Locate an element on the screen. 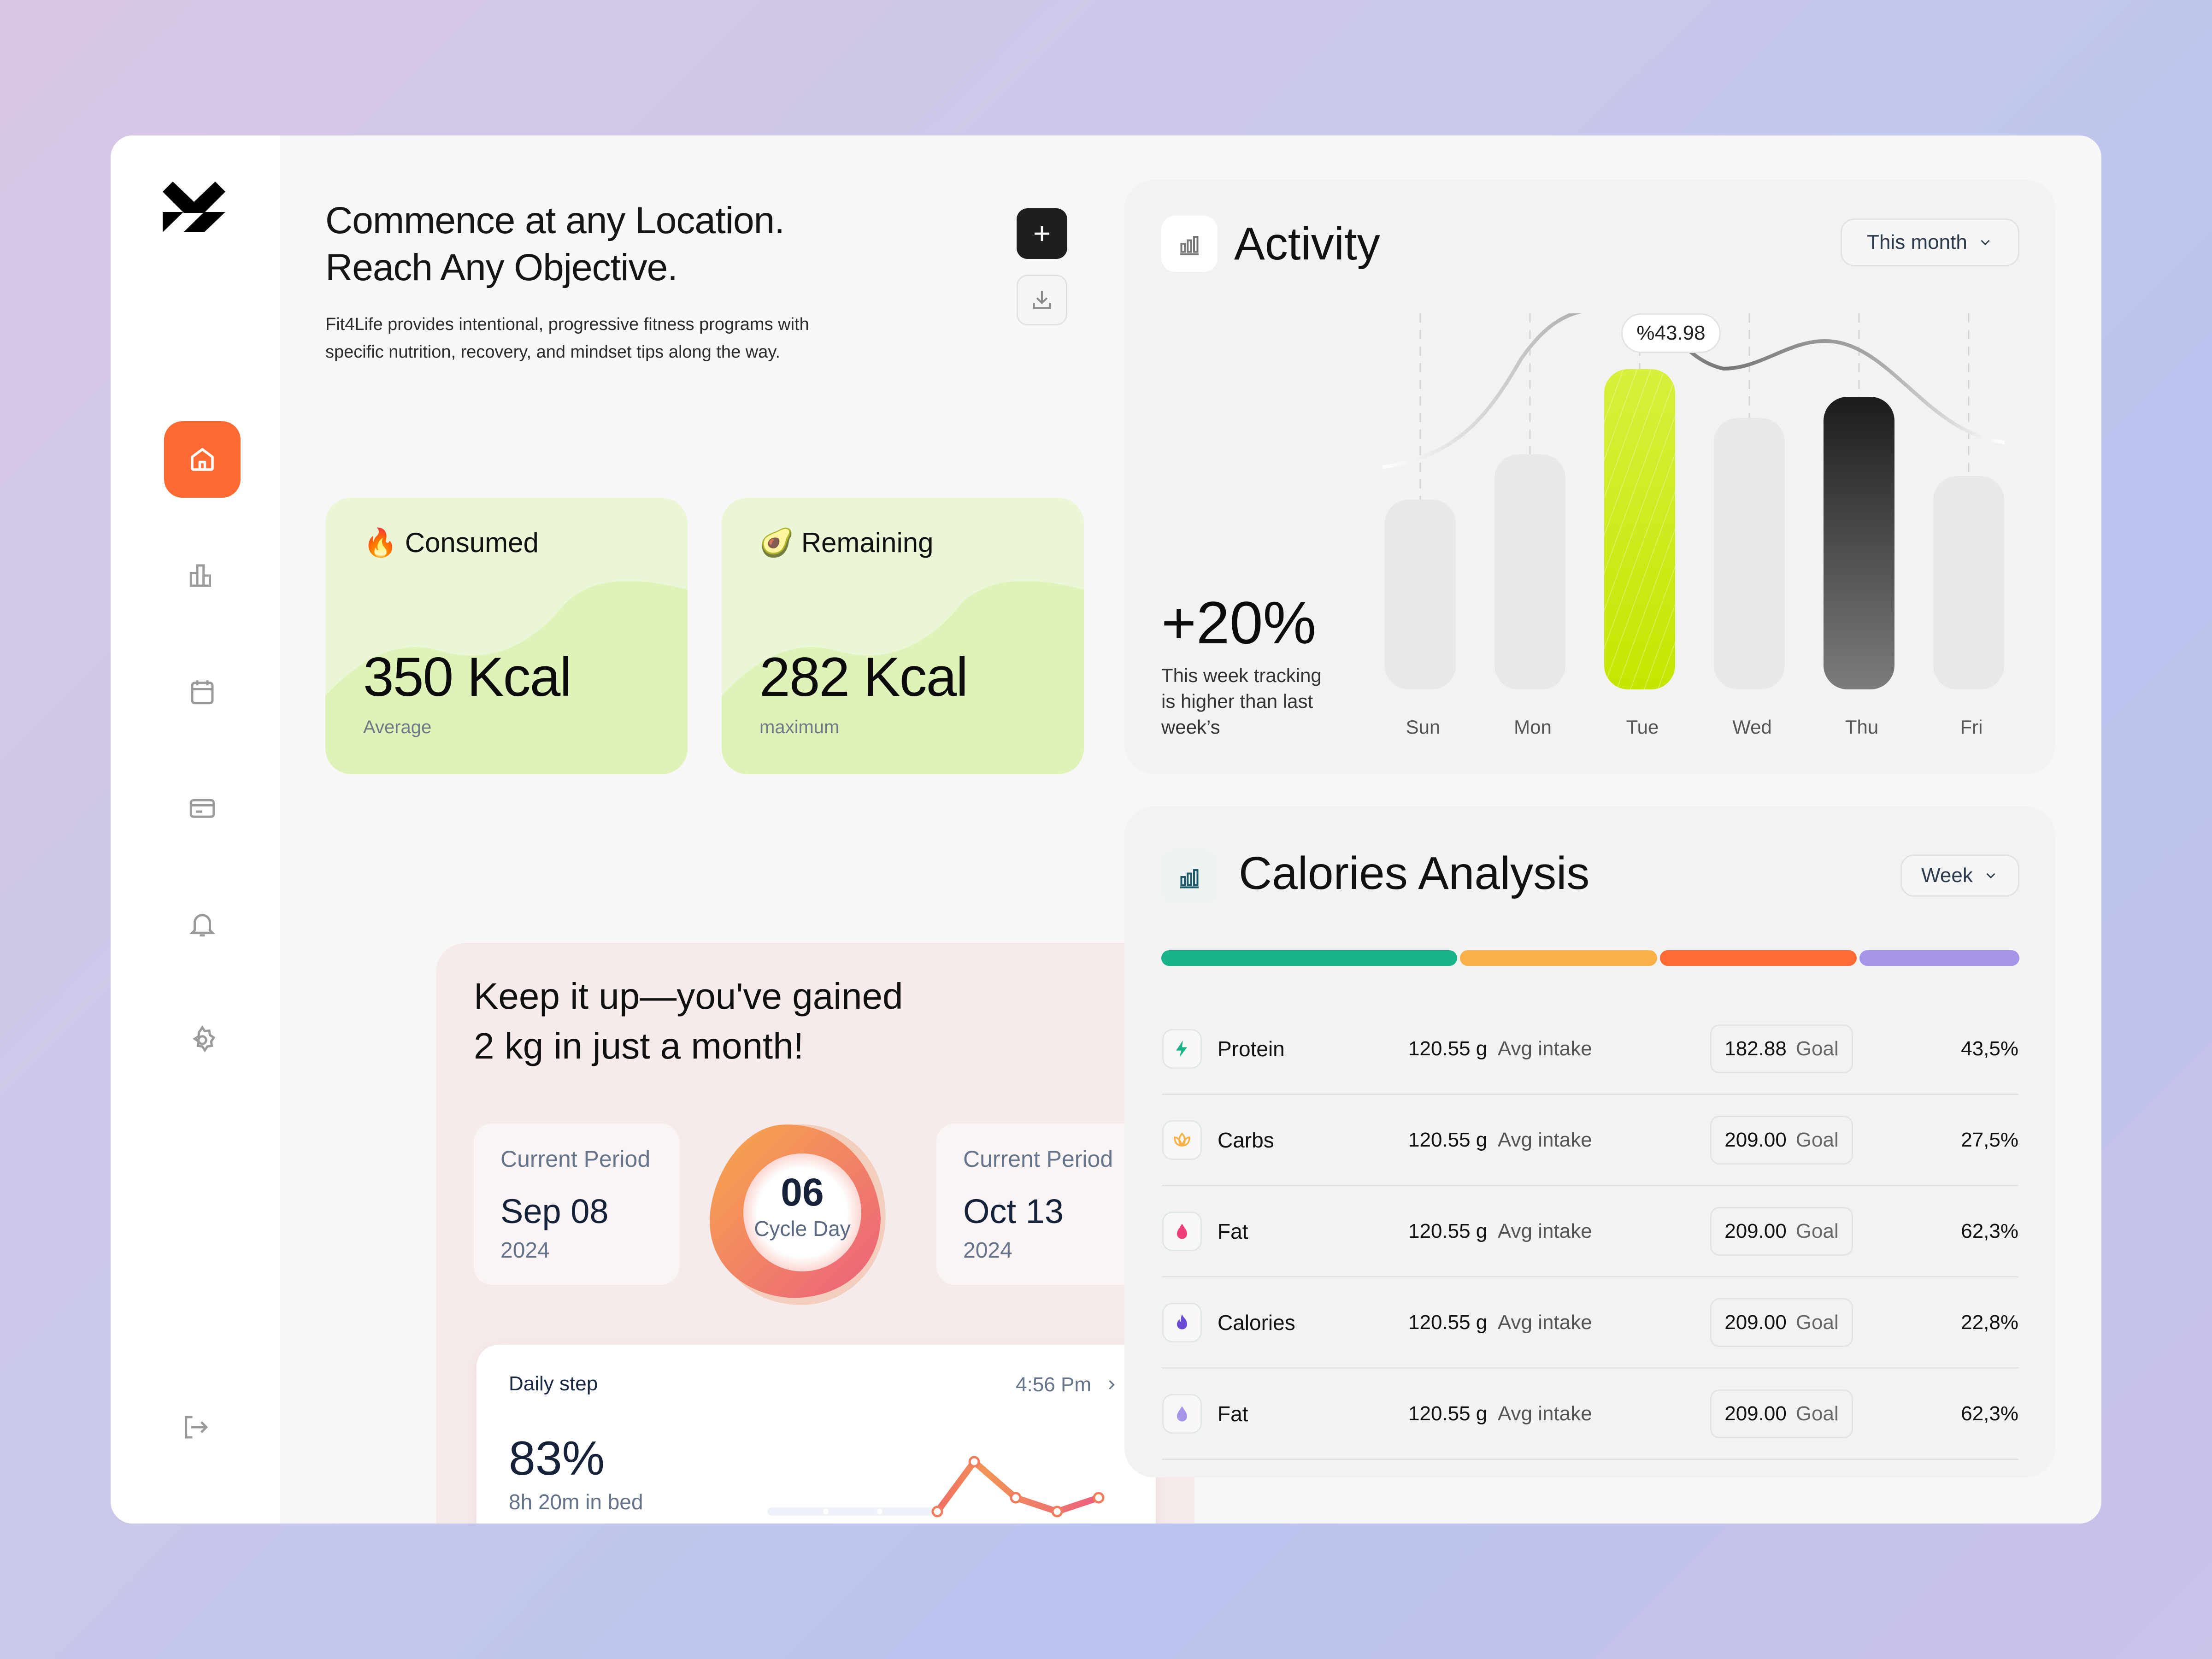 This screenshot has height=1659, width=2212. sidebar-item-stats is located at coordinates (202, 575).